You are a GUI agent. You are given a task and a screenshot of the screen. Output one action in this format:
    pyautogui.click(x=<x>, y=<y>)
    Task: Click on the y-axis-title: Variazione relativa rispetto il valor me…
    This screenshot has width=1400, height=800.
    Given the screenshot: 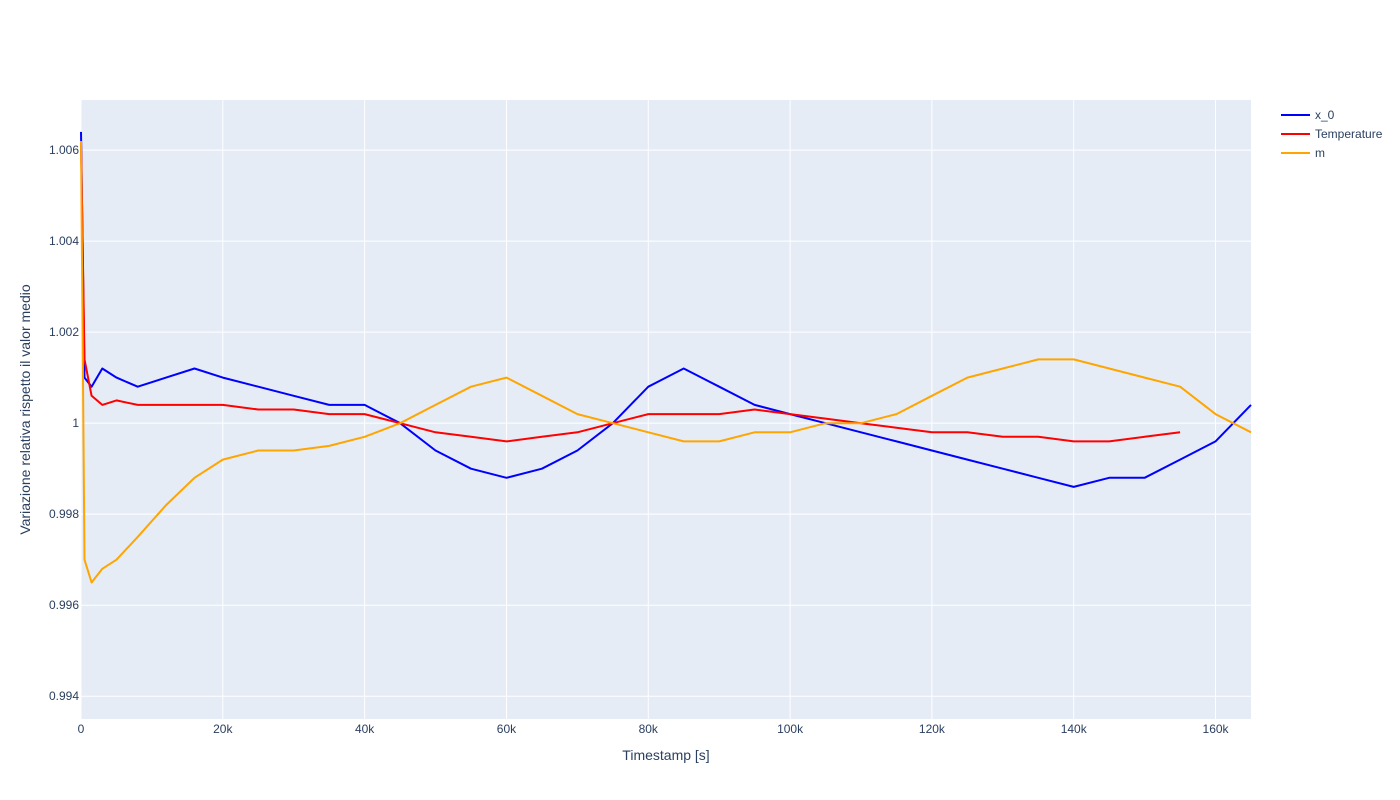 What is the action you would take?
    pyautogui.click(x=25, y=409)
    